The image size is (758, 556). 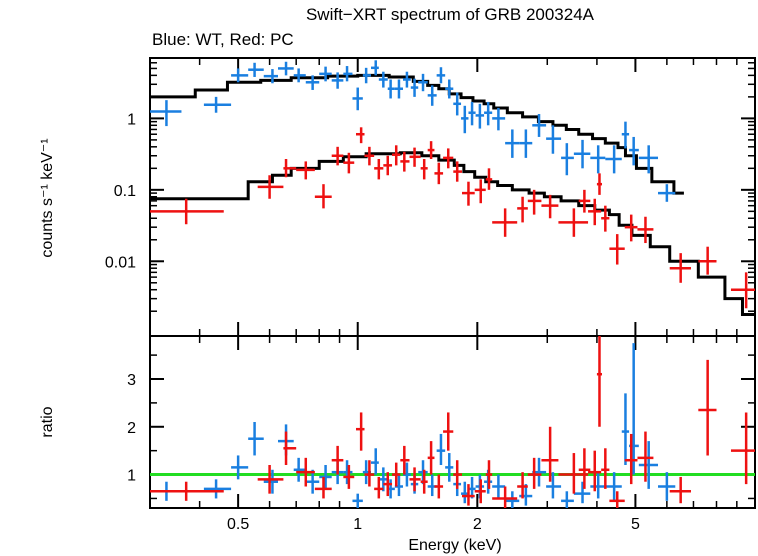 What do you see at coordinates (238, 524) in the screenshot?
I see `x-tick-label: 0.5` at bounding box center [238, 524].